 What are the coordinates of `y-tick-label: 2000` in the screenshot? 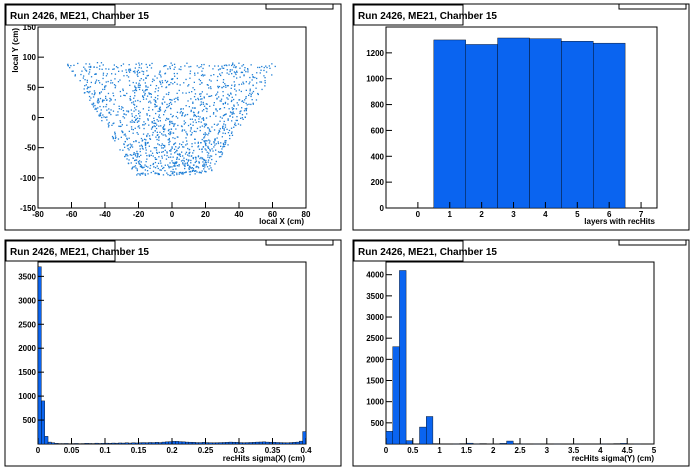 It's located at (375, 359).